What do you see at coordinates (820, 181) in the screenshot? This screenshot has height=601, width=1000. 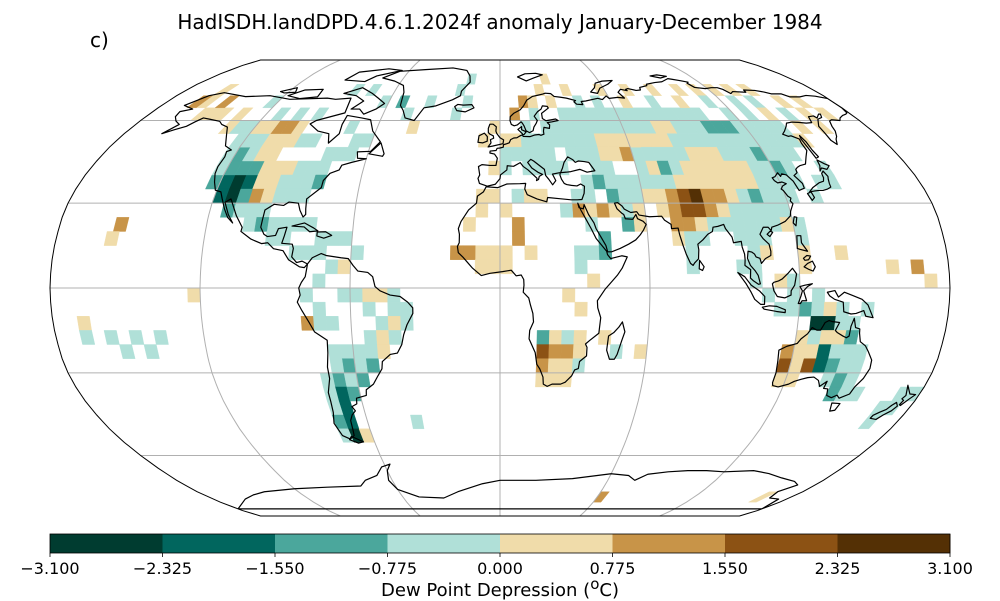 I see `coastline-honshu` at bounding box center [820, 181].